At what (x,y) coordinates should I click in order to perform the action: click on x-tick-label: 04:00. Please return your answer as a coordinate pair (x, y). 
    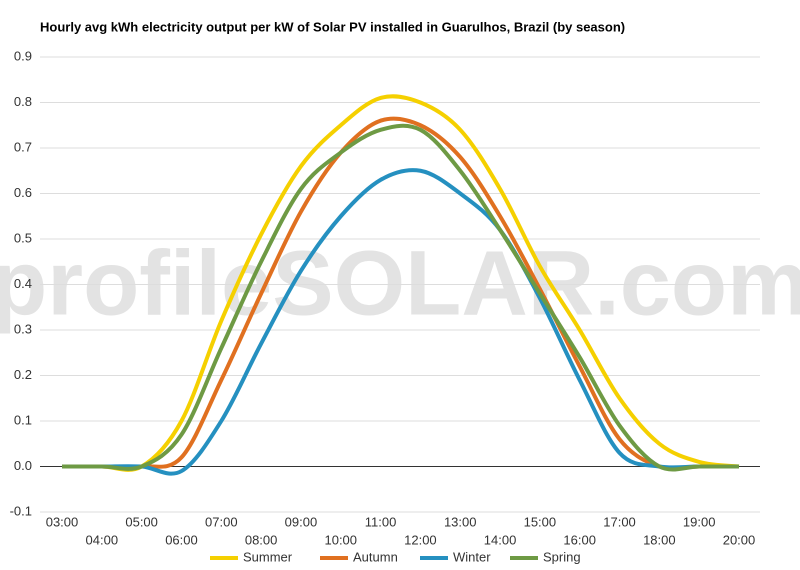
    Looking at the image, I should click on (102, 539).